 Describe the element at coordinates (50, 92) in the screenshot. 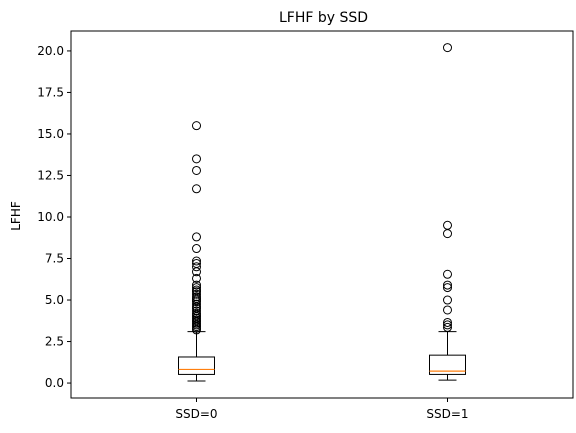

I see `y-tick-label: 17.5` at that location.